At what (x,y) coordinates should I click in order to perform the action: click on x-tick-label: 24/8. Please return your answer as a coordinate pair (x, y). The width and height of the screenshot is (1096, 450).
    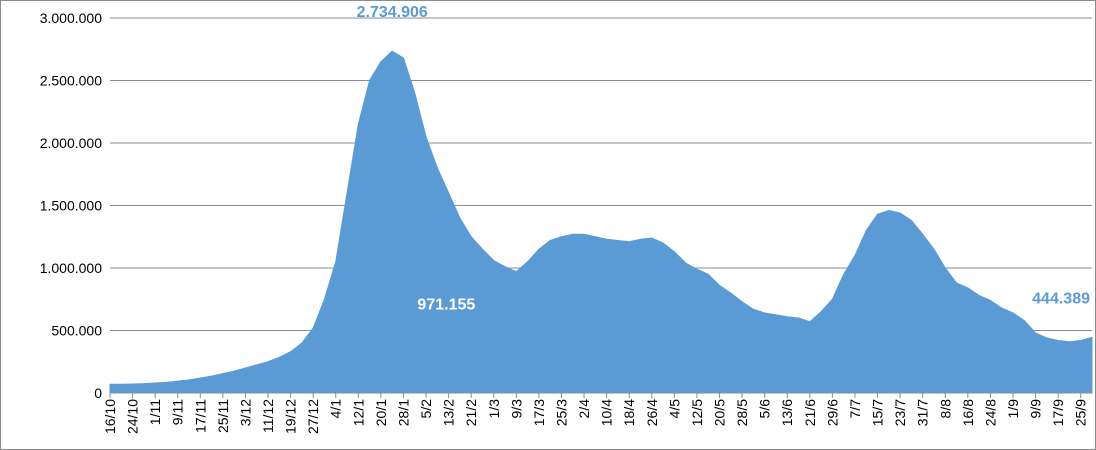
    Looking at the image, I should click on (990, 412).